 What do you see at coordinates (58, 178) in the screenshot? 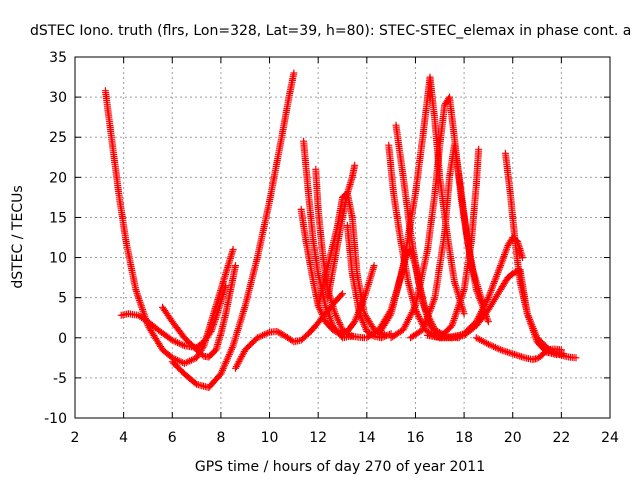
I see `y-tick-label: 20` at bounding box center [58, 178].